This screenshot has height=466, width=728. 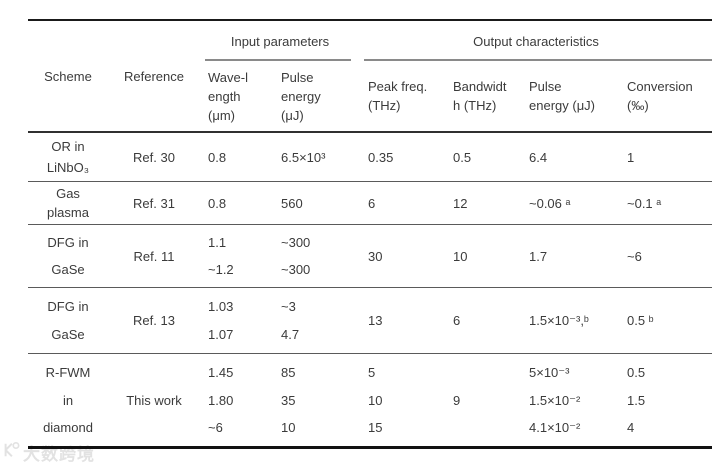 What do you see at coordinates (375, 256) in the screenshot?
I see `cell-peak-freq: 30` at bounding box center [375, 256].